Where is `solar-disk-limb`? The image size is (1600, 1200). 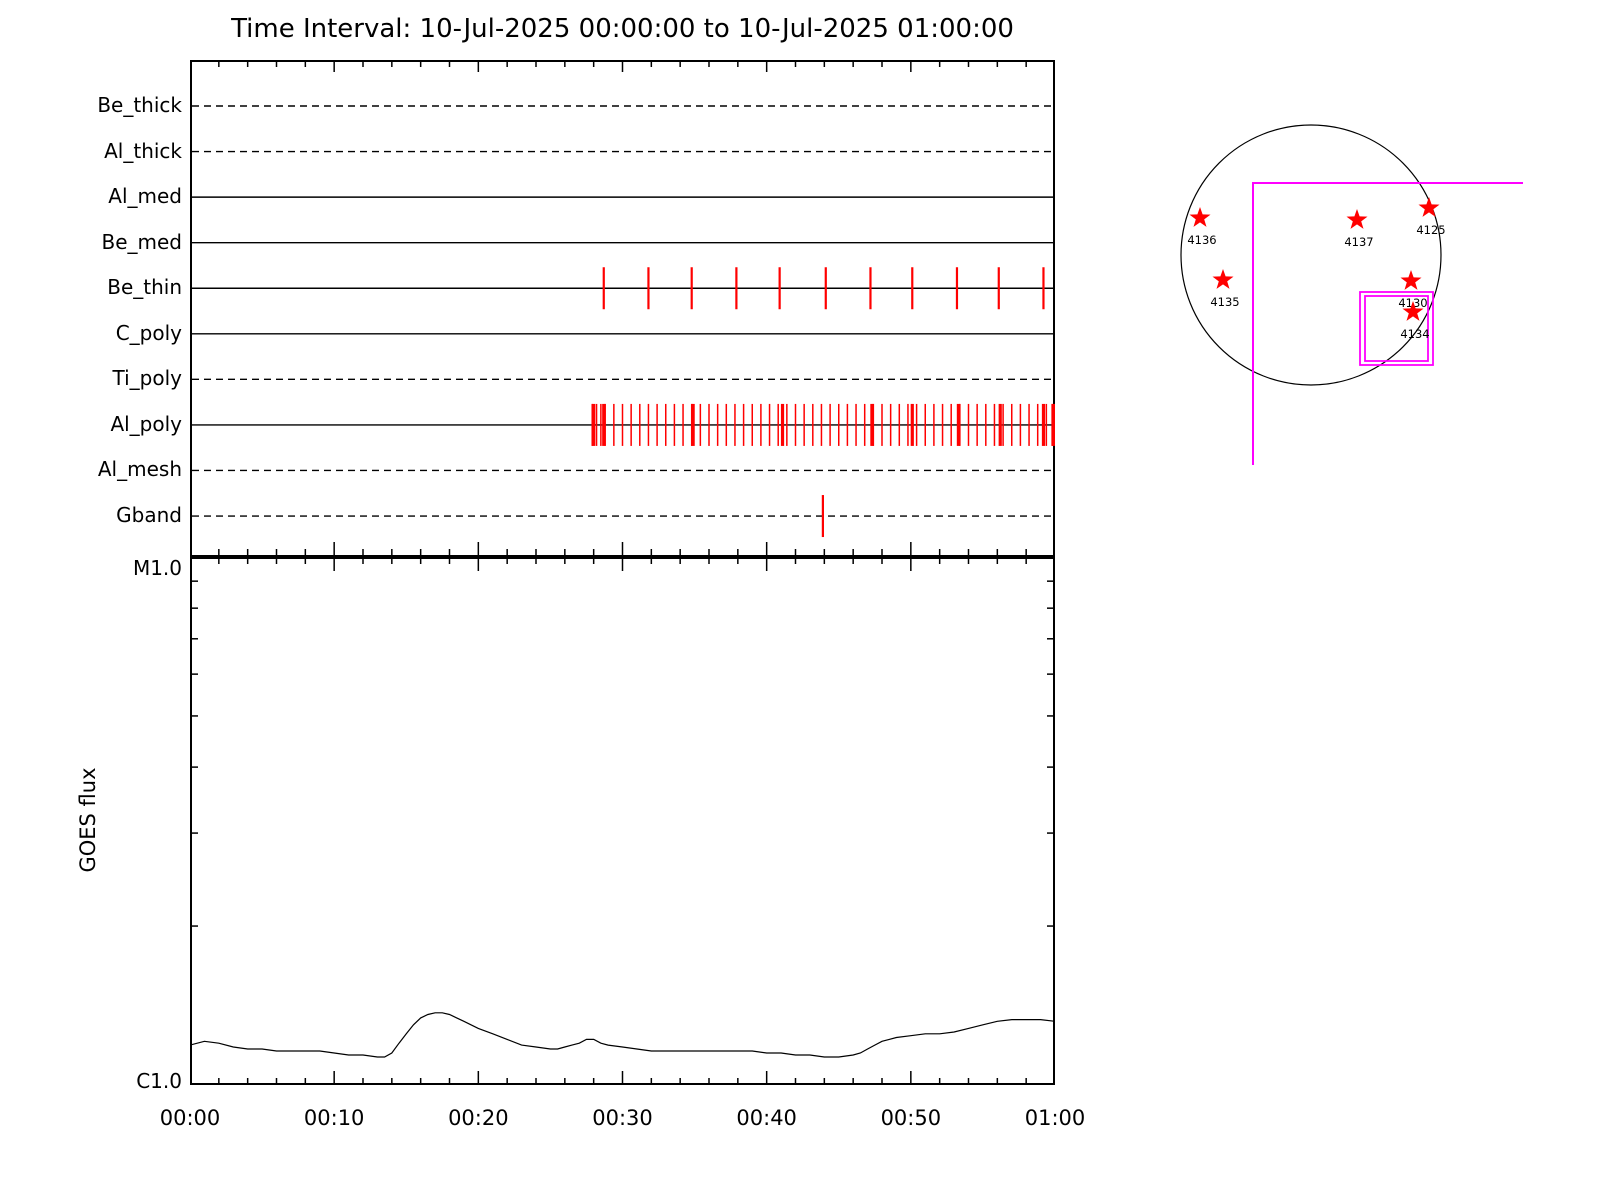 solar-disk-limb is located at coordinates (1311, 255).